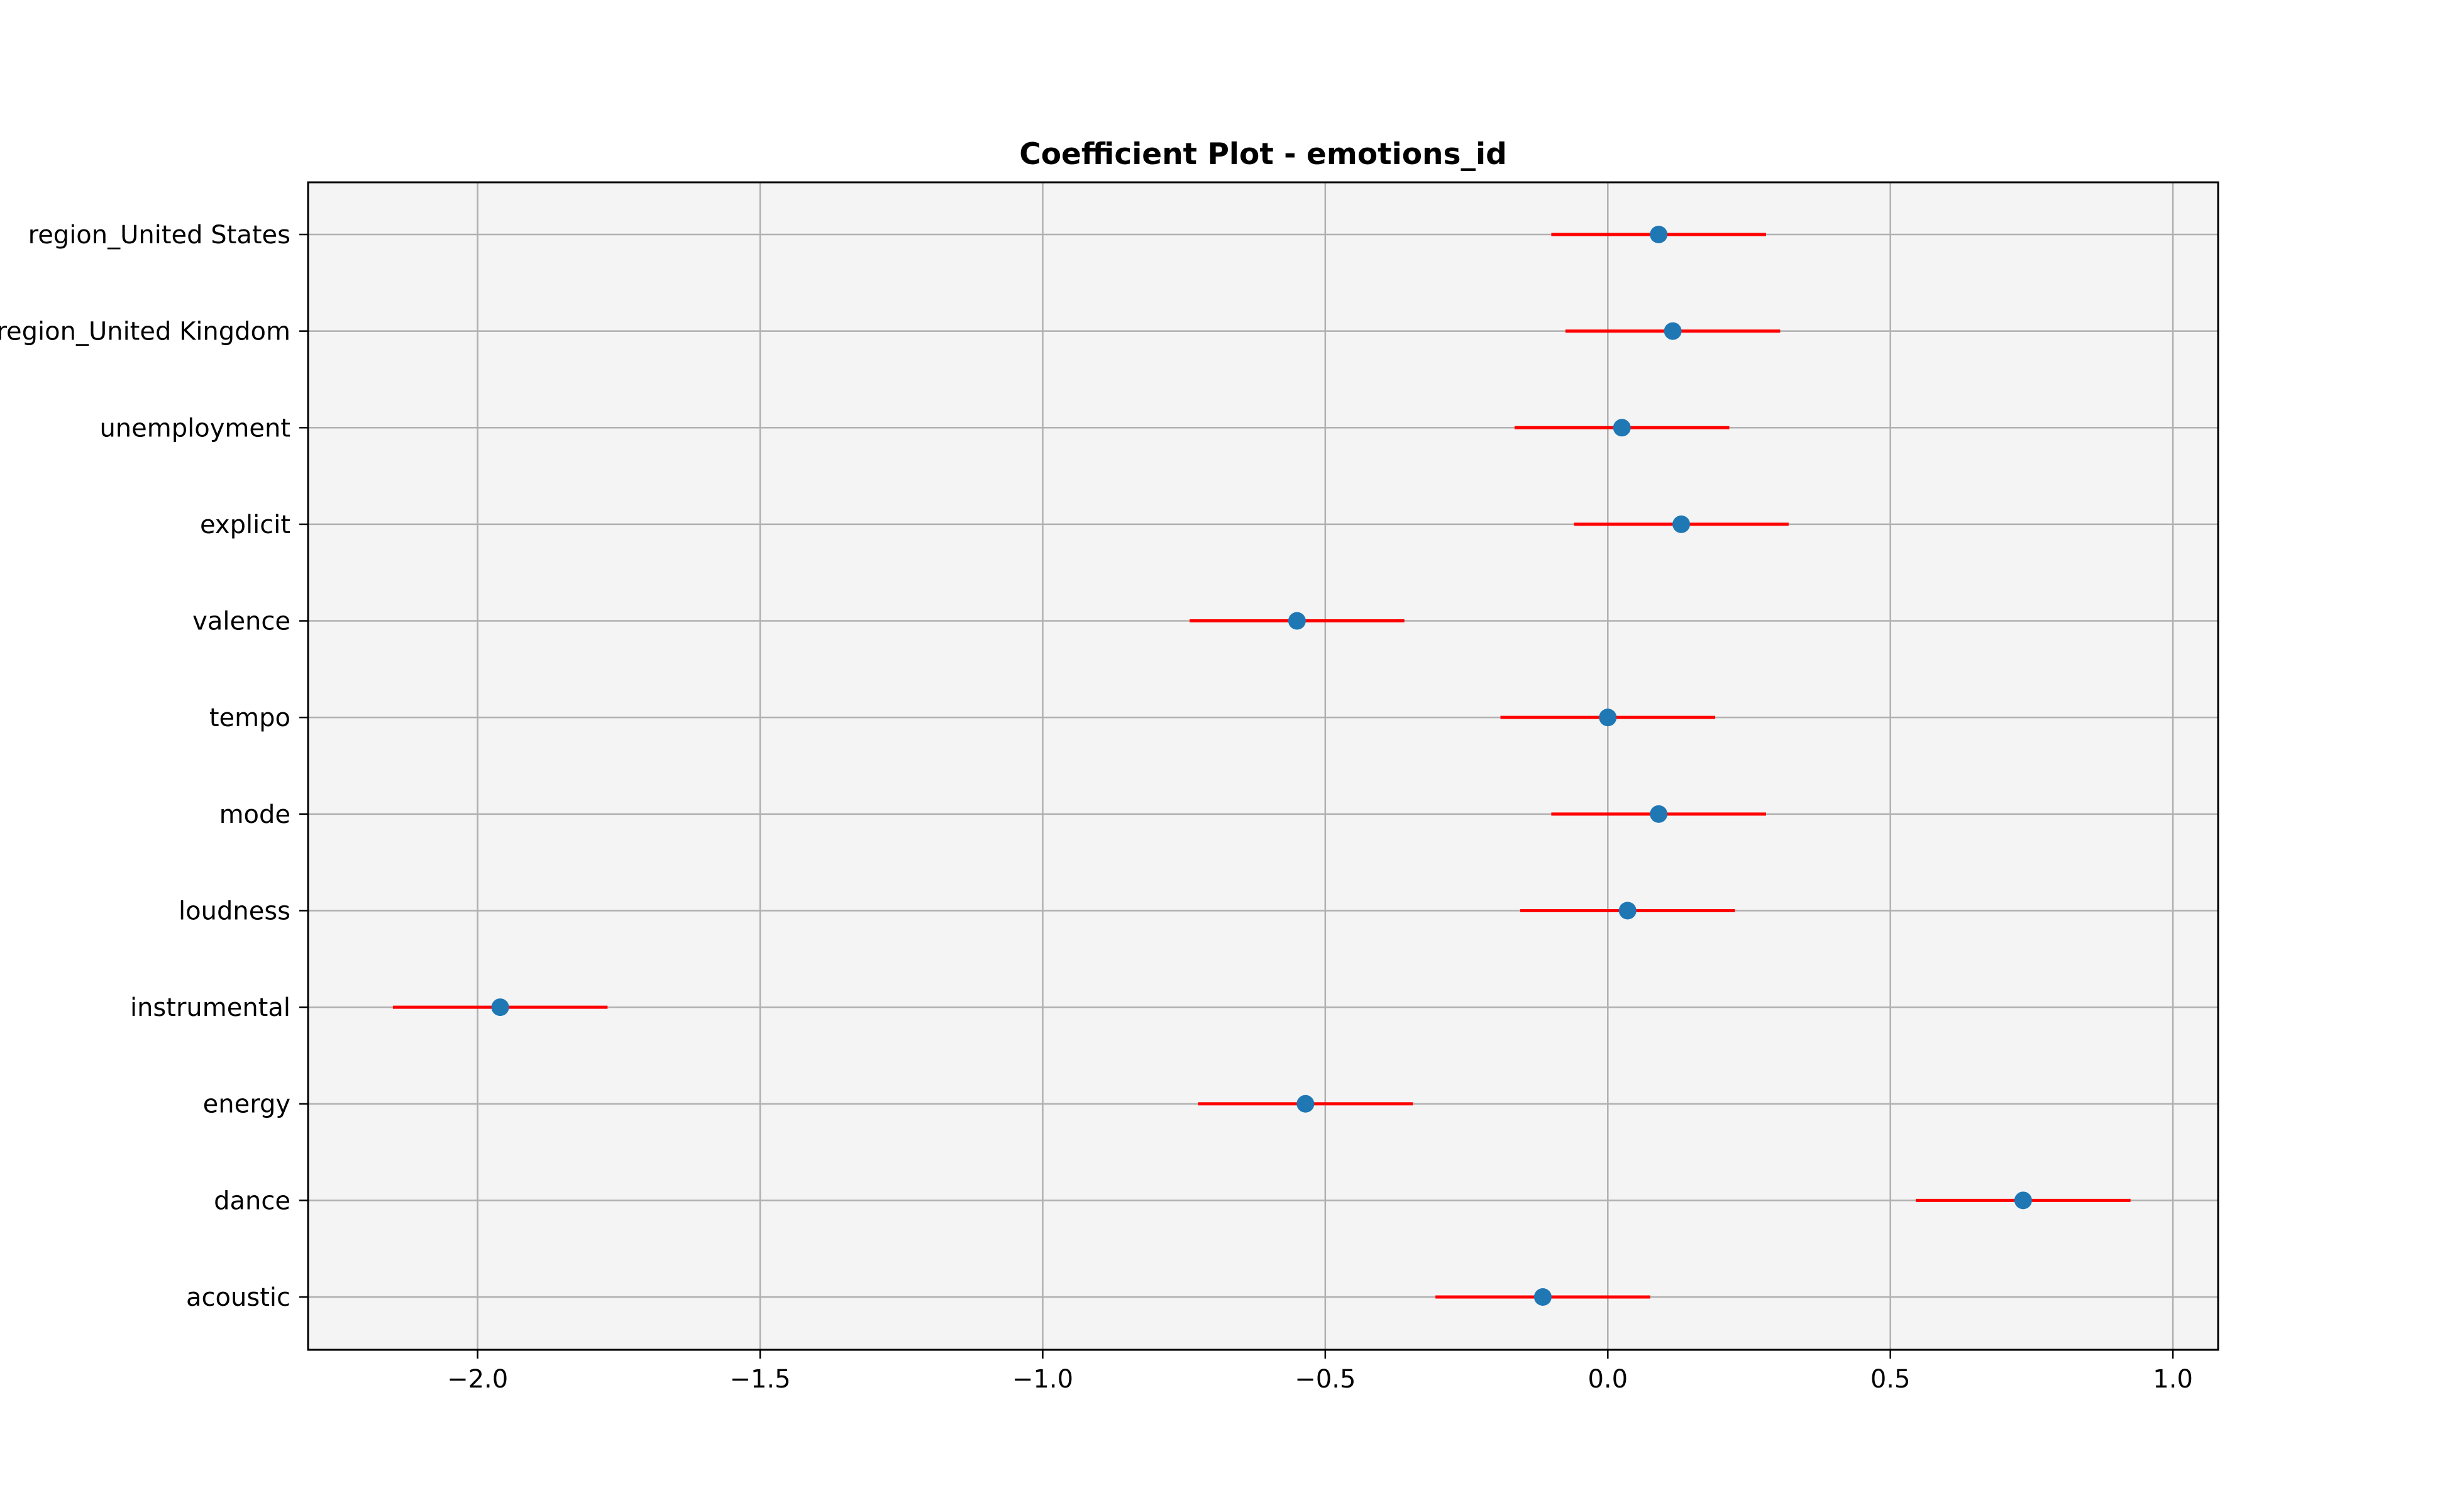 The height and width of the screenshot is (1512, 2452). Describe the element at coordinates (1326, 1380) in the screenshot. I see `x-tick-label: −0.5` at that location.